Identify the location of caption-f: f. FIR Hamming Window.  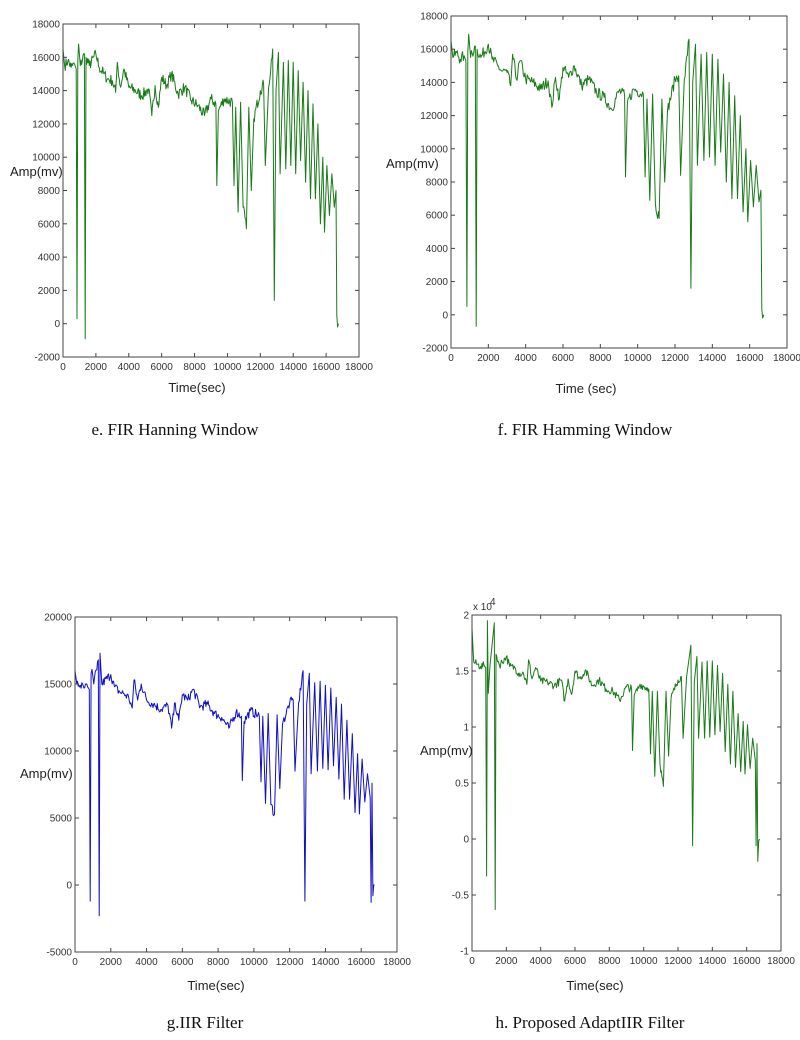
(585, 429).